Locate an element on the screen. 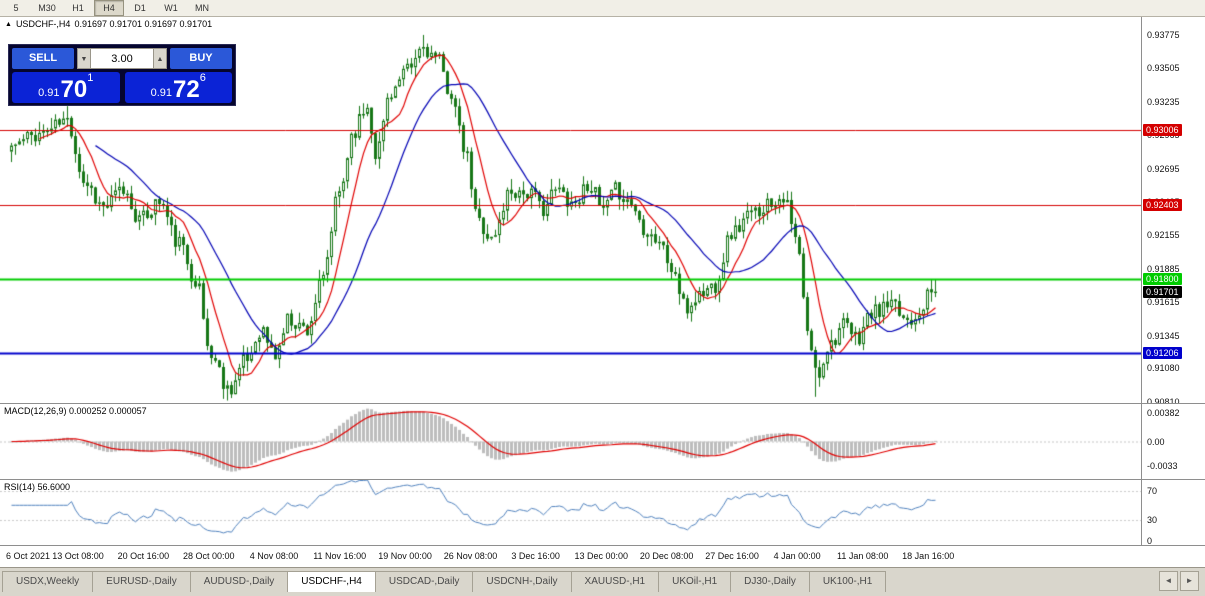 The image size is (1205, 596). time-tick: 20 Oct 16:00 is located at coordinates (143, 556).